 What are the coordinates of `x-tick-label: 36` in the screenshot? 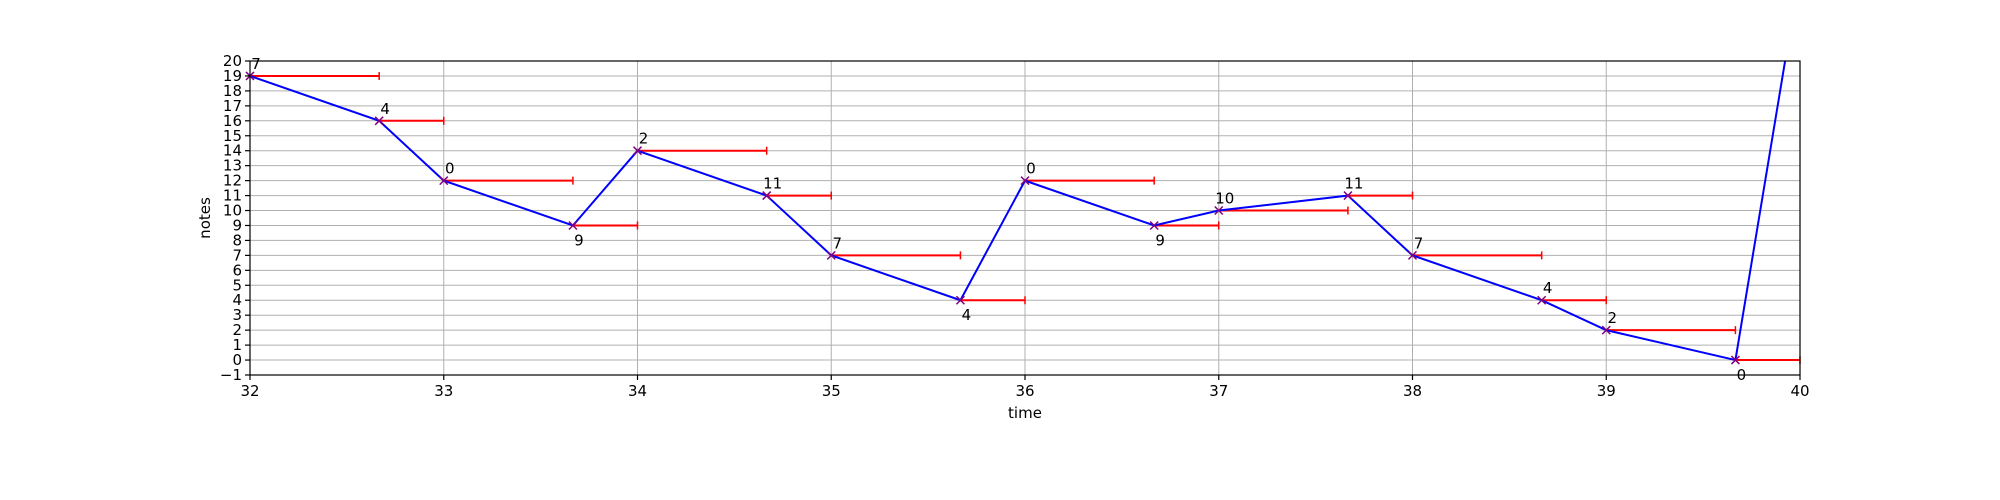 It's located at (1024, 391).